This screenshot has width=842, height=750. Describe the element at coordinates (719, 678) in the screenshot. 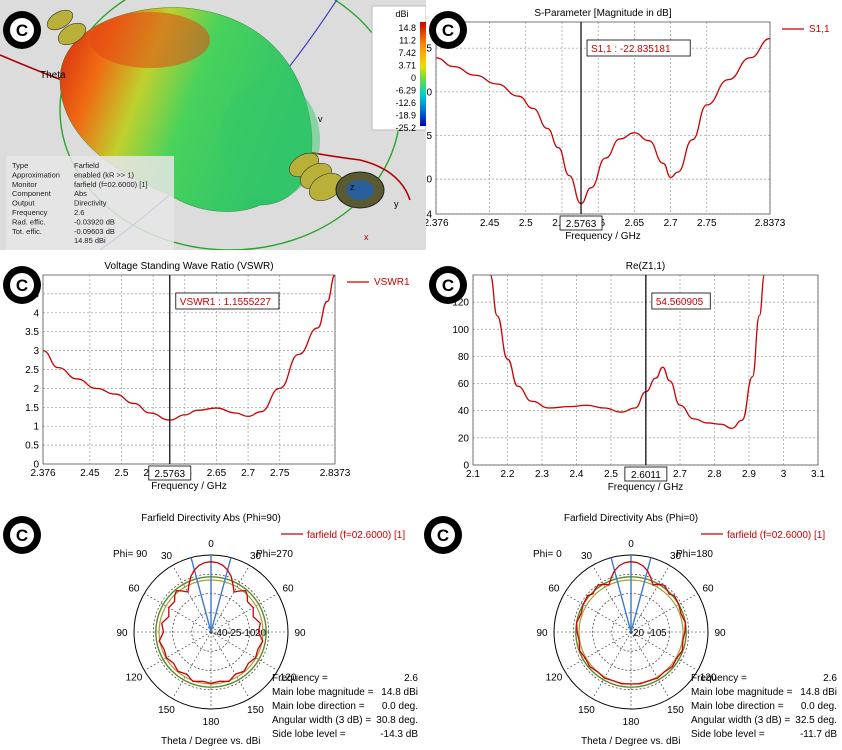

I see `info-key: Frequency =` at that location.